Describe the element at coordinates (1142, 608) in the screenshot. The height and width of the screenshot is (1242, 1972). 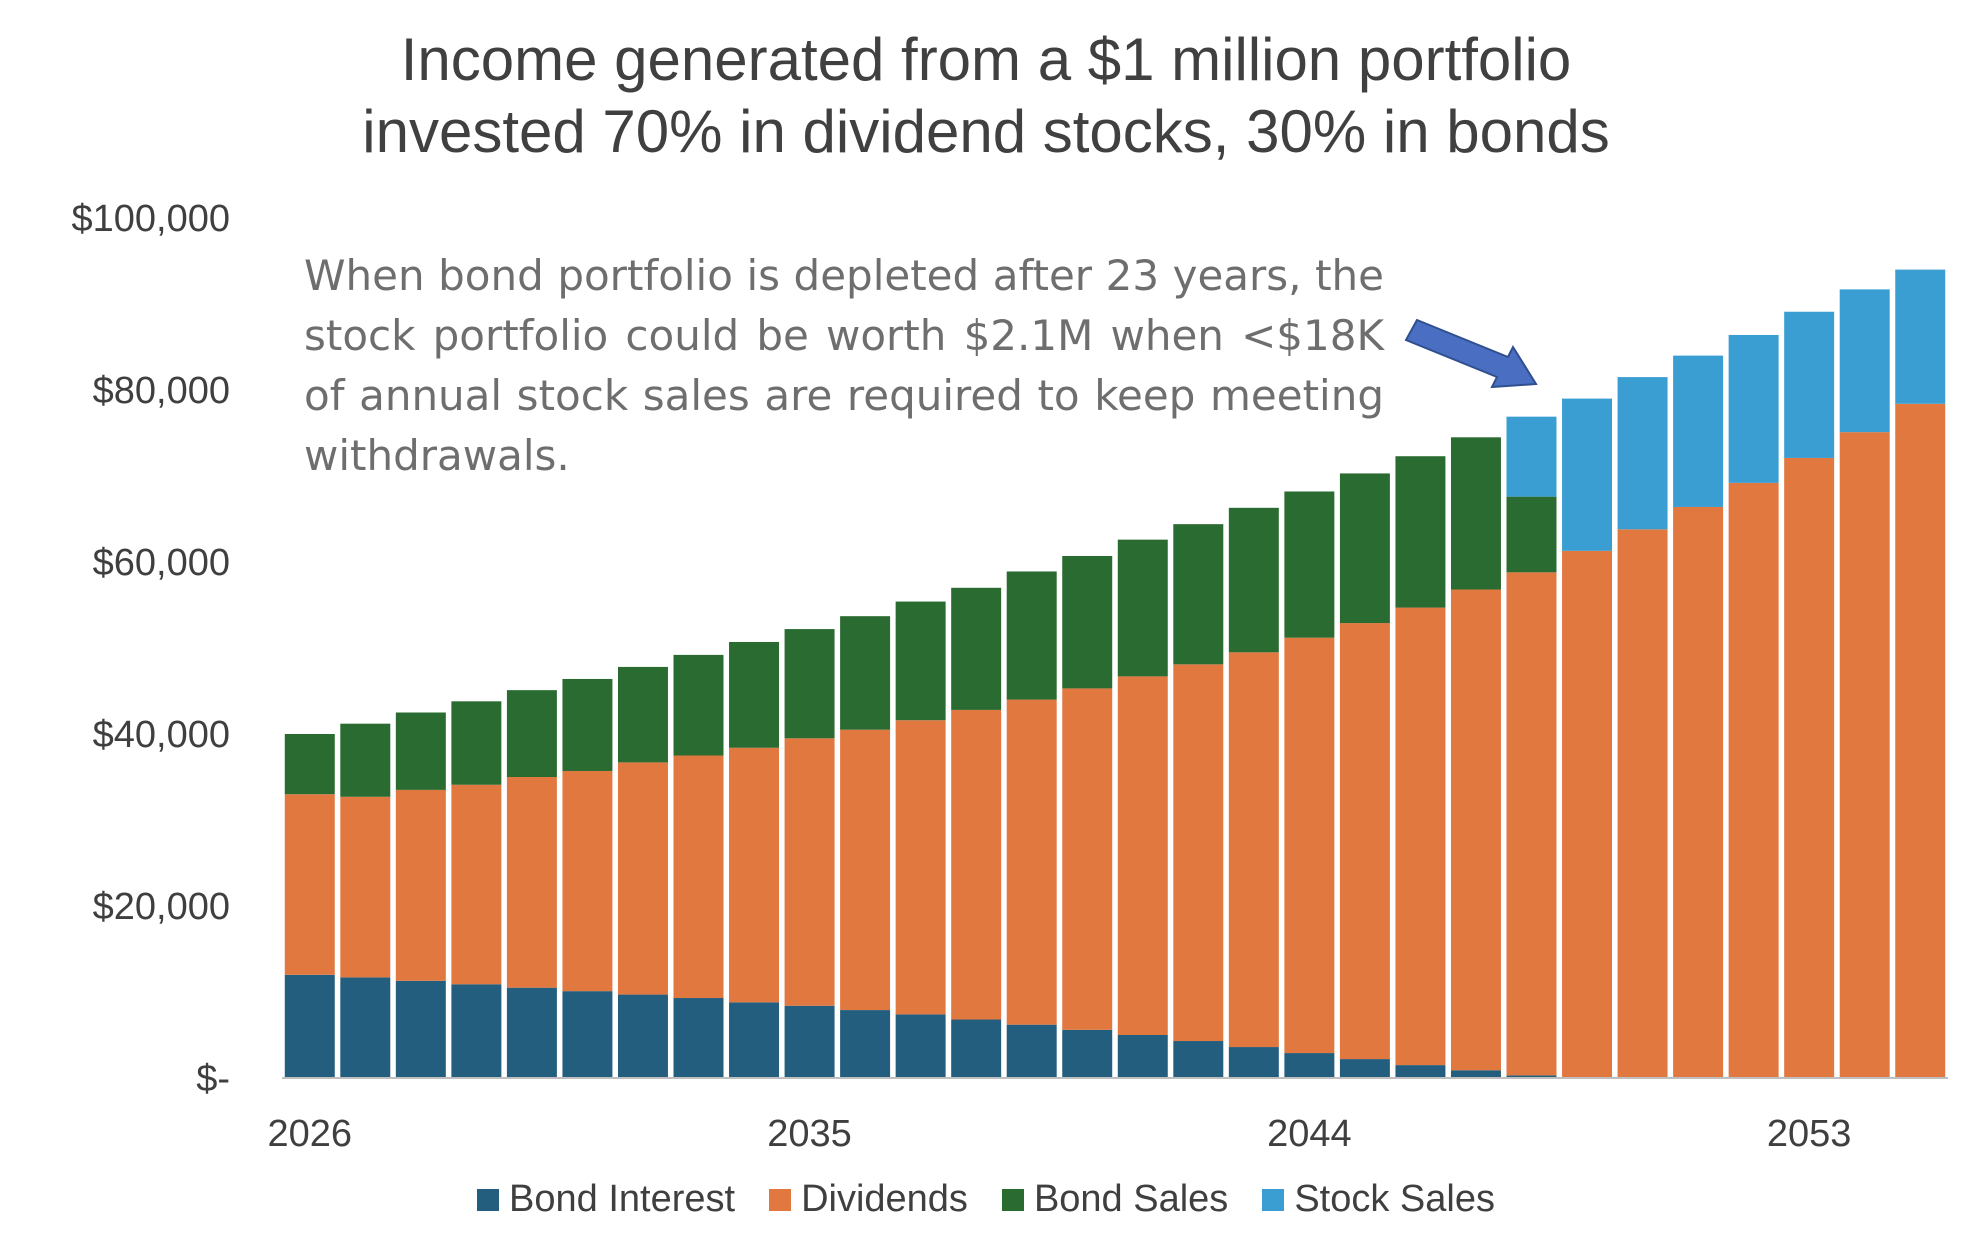
I see `bar-bond-sales-2041` at that location.